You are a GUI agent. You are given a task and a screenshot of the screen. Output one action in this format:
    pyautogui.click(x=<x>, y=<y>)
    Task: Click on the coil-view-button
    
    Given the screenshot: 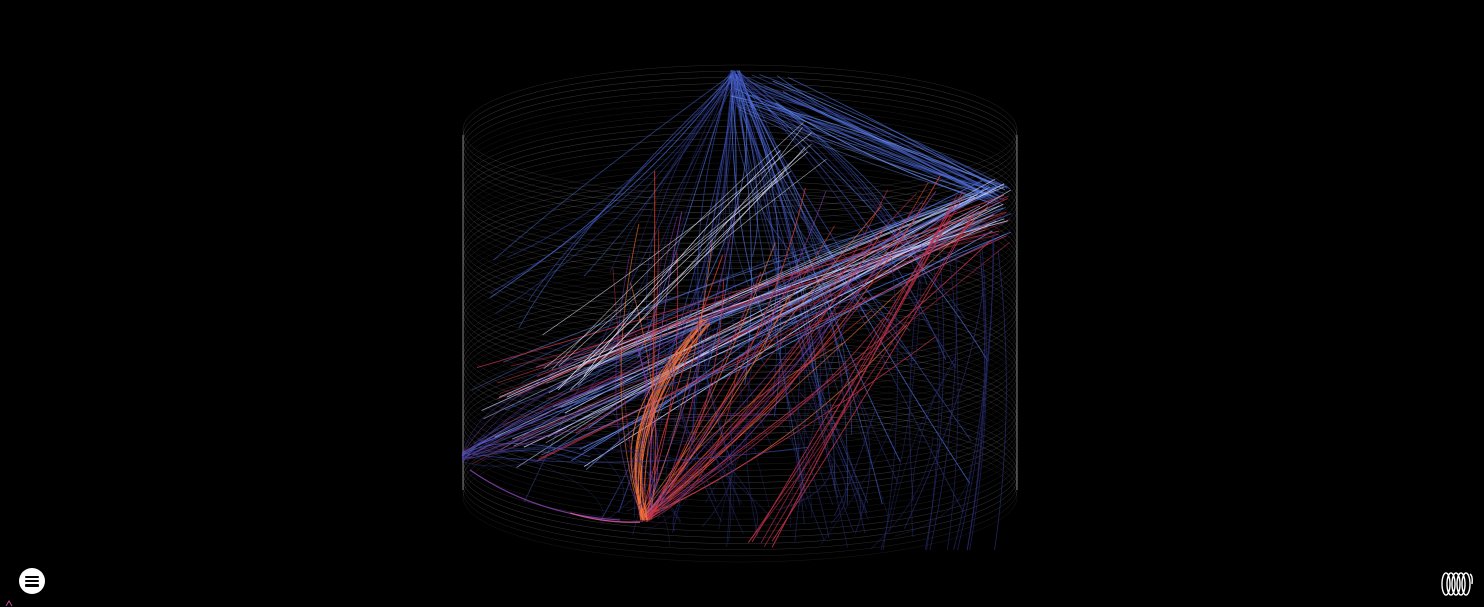 What is the action you would take?
    pyautogui.click(x=1458, y=584)
    